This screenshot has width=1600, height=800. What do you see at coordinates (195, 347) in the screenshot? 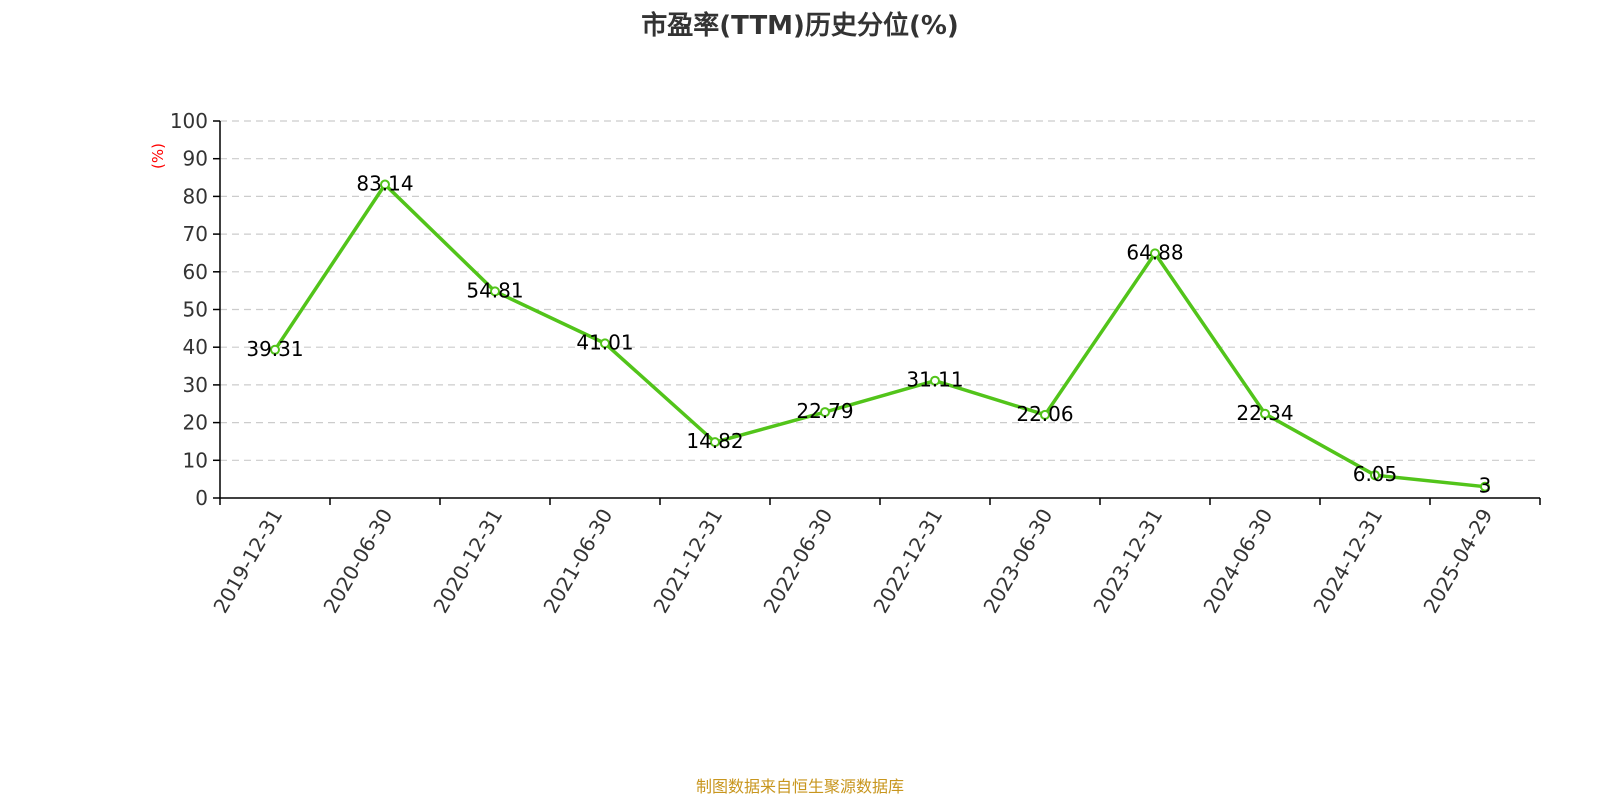
I see `y-tick-label: 40` at bounding box center [195, 347].